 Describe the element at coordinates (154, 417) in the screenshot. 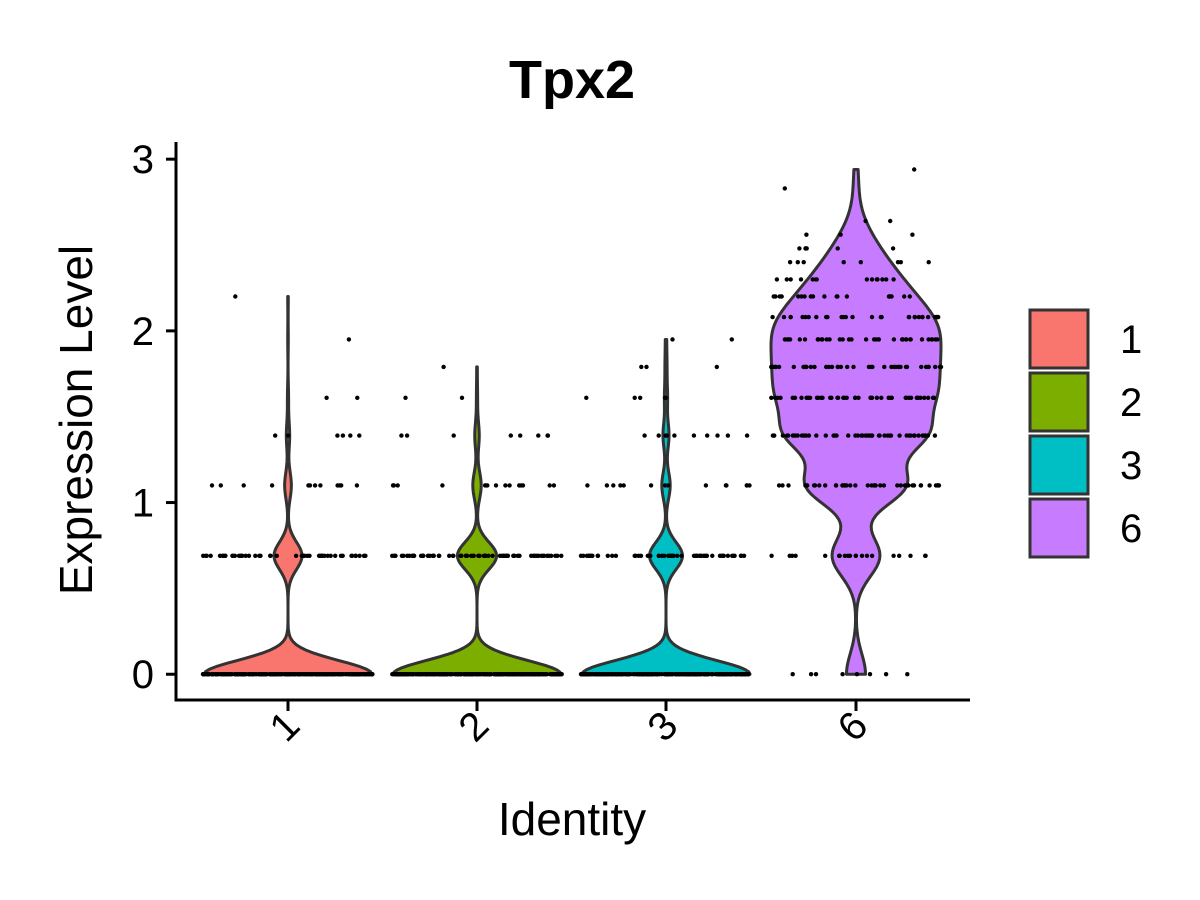

I see `y-ticks: 0 1 2 3` at that location.